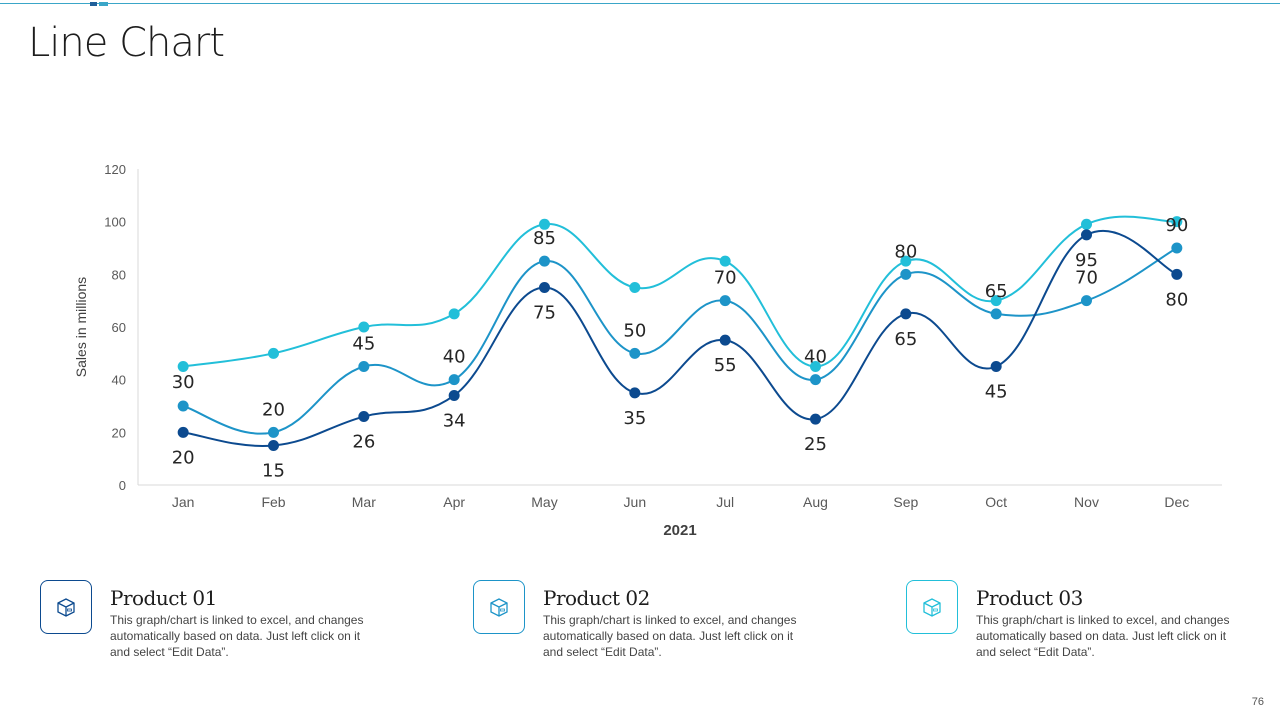  What do you see at coordinates (996, 392) in the screenshot?
I see `data-label-s1: 45` at bounding box center [996, 392].